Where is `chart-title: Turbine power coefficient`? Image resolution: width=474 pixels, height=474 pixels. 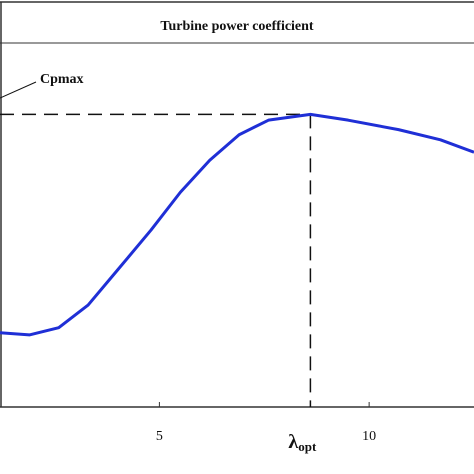
chart-title: Turbine power coefficient is located at coordinates (237, 26).